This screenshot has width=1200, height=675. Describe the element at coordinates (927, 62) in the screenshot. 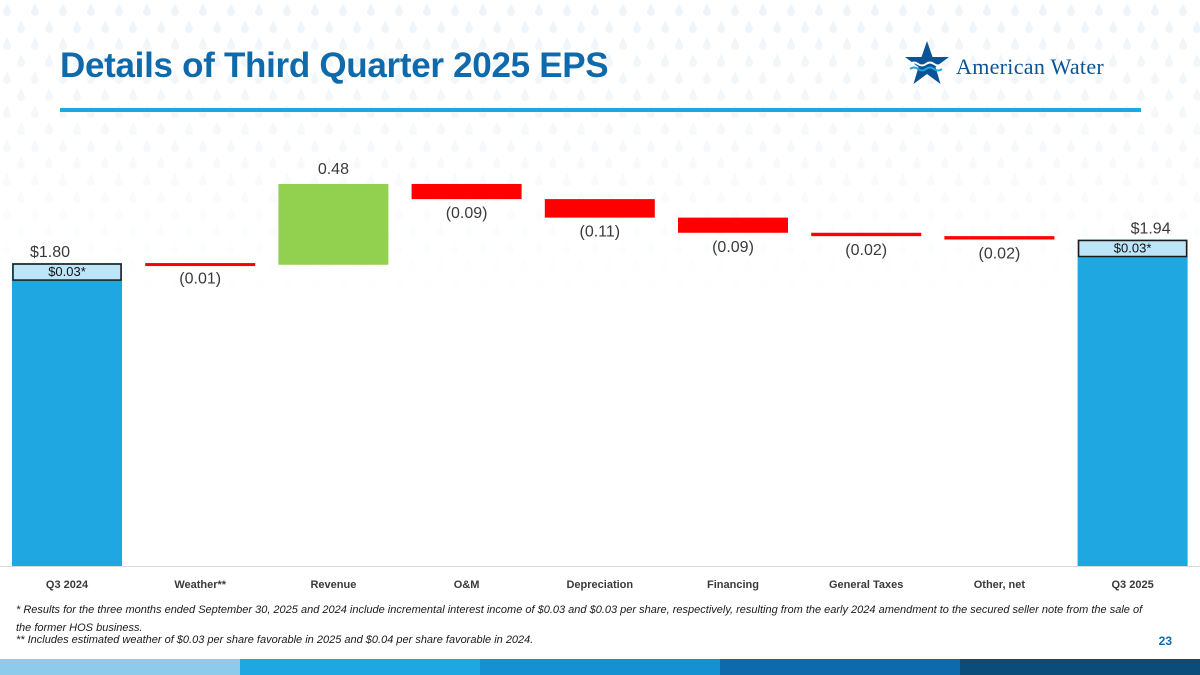

I see `star-icon` at that location.